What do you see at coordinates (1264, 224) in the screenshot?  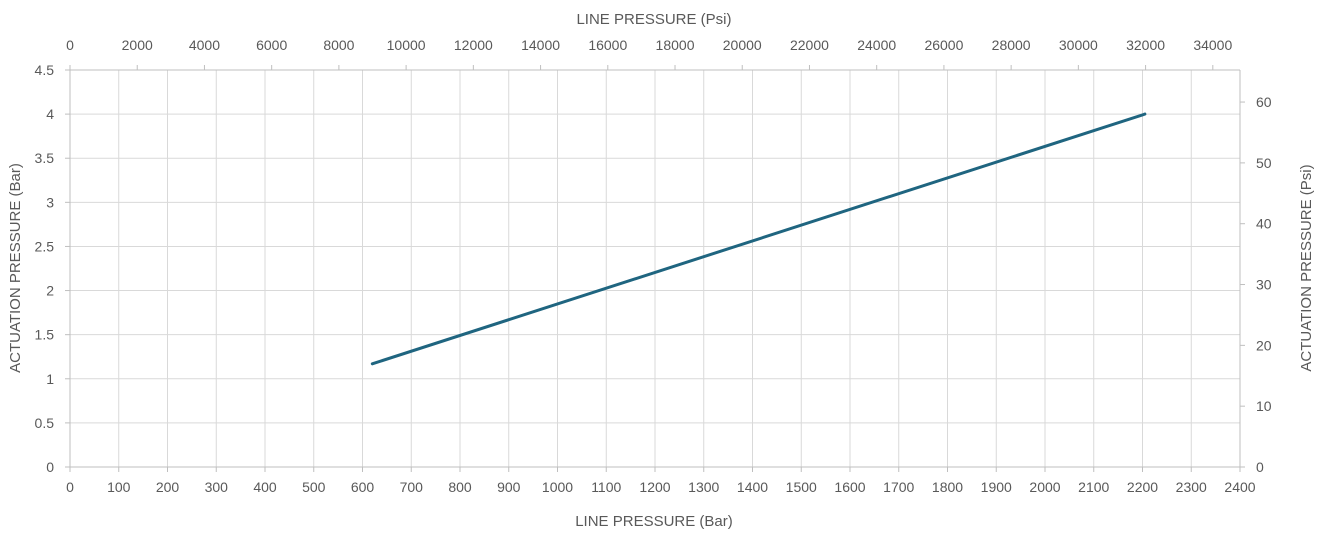 I see `y-right-tick-label: 40` at bounding box center [1264, 224].